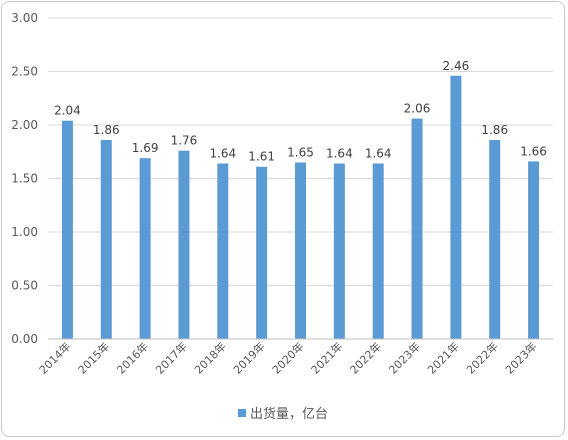 The image size is (568, 440). What do you see at coordinates (24, 232) in the screenshot?
I see `y-tick-label: 1.00` at bounding box center [24, 232].